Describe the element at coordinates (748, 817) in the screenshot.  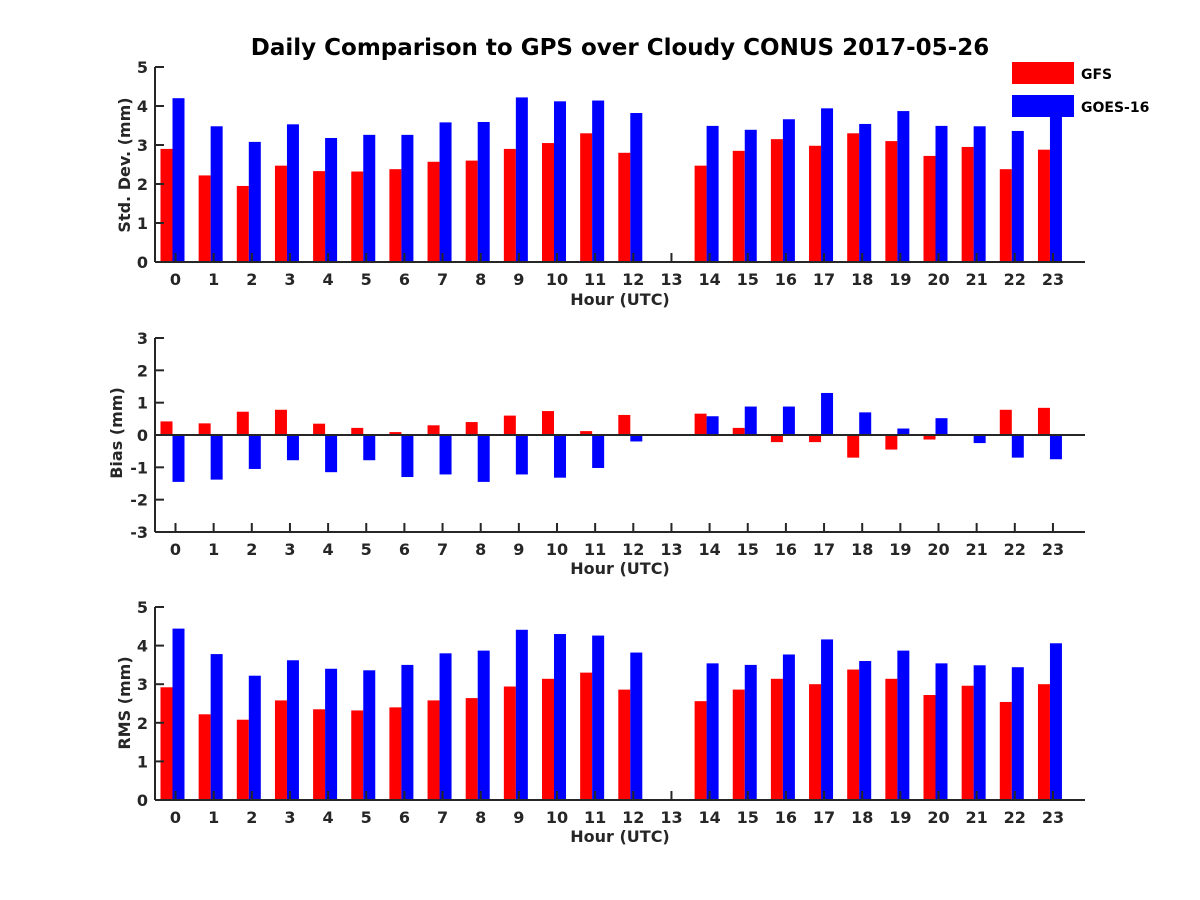
I see `x-tick-label: 15` at that location.